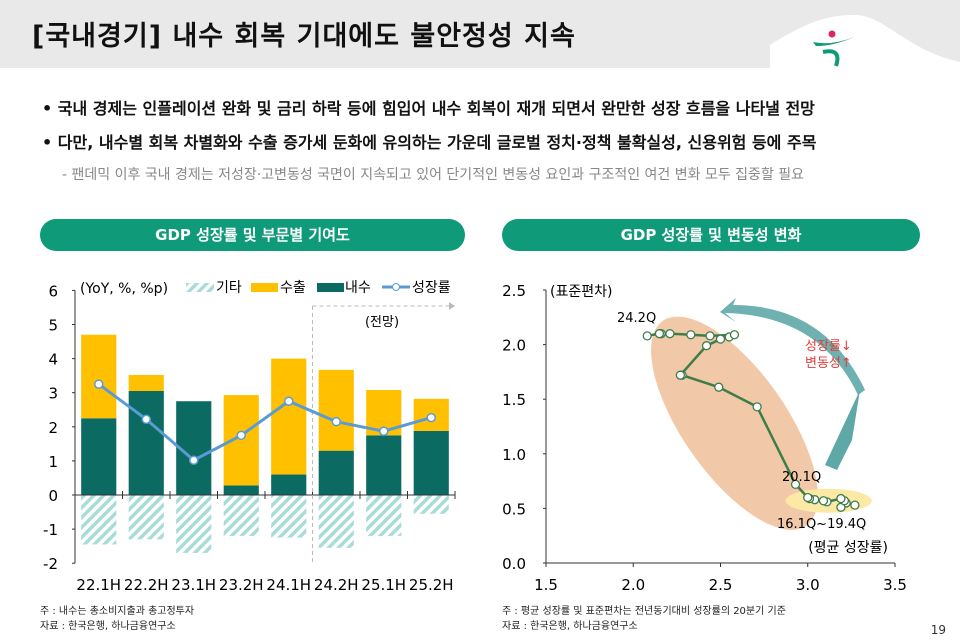 This screenshot has width=960, height=640. What do you see at coordinates (108, 626) in the screenshot?
I see `chart1-source: 자료 : 한국은행, 하나금융연구소` at bounding box center [108, 626].